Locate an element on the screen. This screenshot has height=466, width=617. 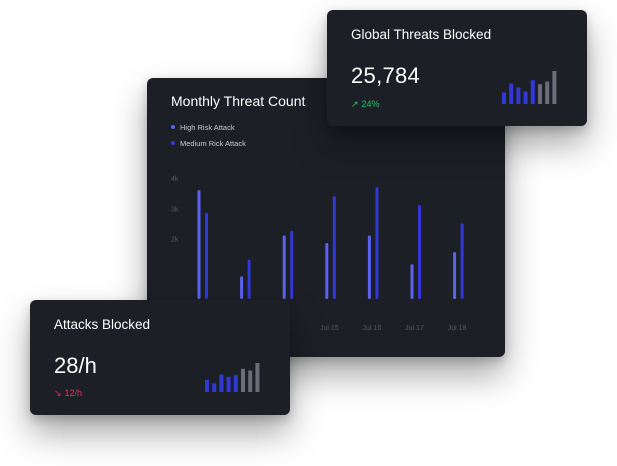
global-threats-delta: ↗ 24% is located at coordinates (365, 104).